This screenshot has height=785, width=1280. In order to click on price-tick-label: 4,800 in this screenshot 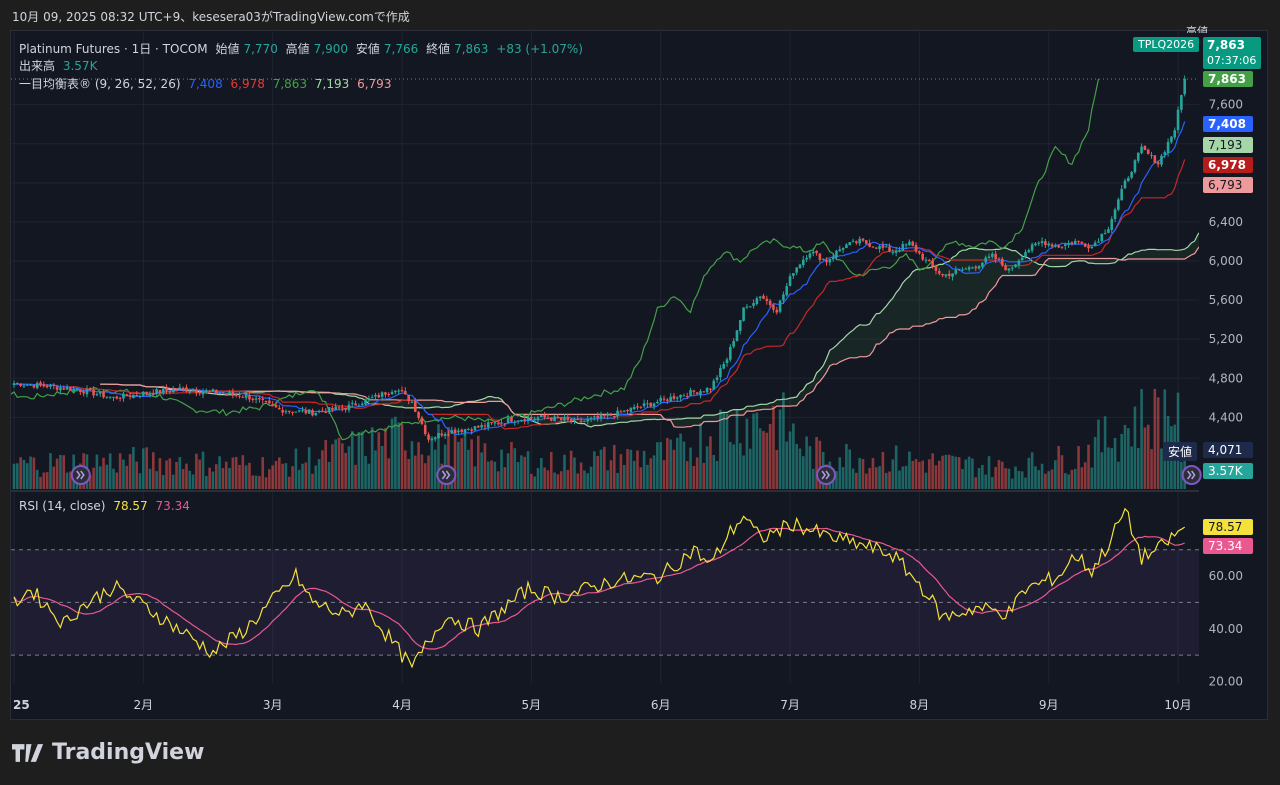, I will do `click(1226, 378)`.